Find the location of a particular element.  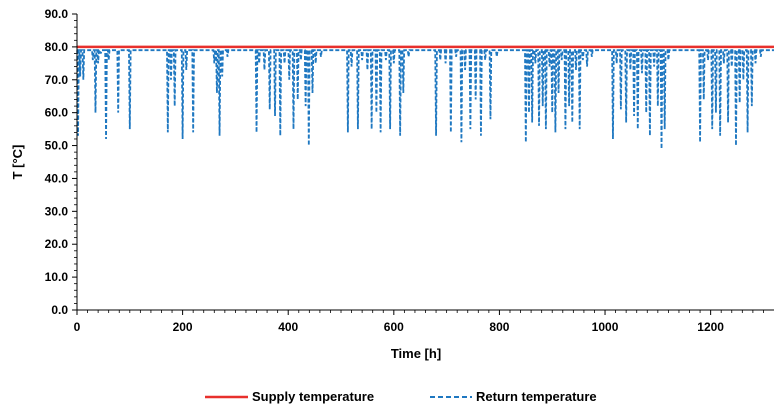

x-axis-title: Time [h] is located at coordinates (416, 353).